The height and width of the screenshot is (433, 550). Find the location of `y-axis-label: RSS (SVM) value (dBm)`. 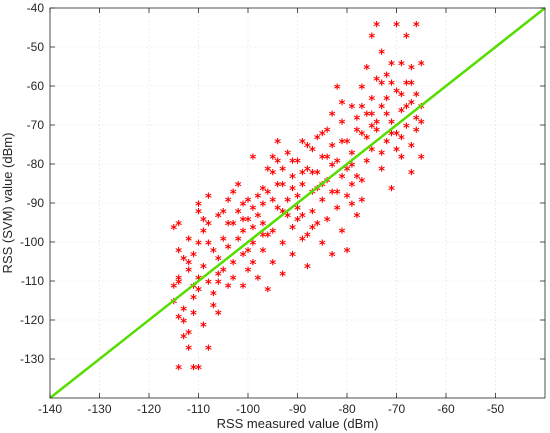

y-axis-label: RSS (SVM) value (dBm) is located at coordinates (7, 203).